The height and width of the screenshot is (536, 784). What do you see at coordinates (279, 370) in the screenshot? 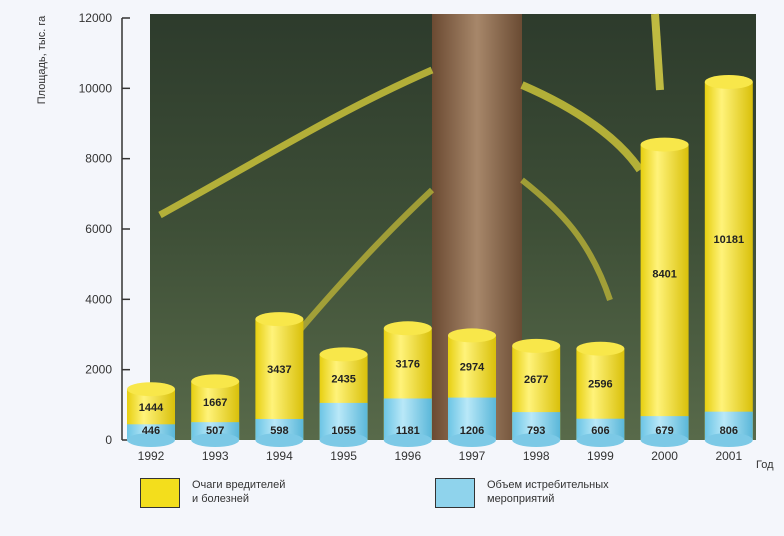
I see `data-label-outbreaks: 3437` at bounding box center [279, 370].